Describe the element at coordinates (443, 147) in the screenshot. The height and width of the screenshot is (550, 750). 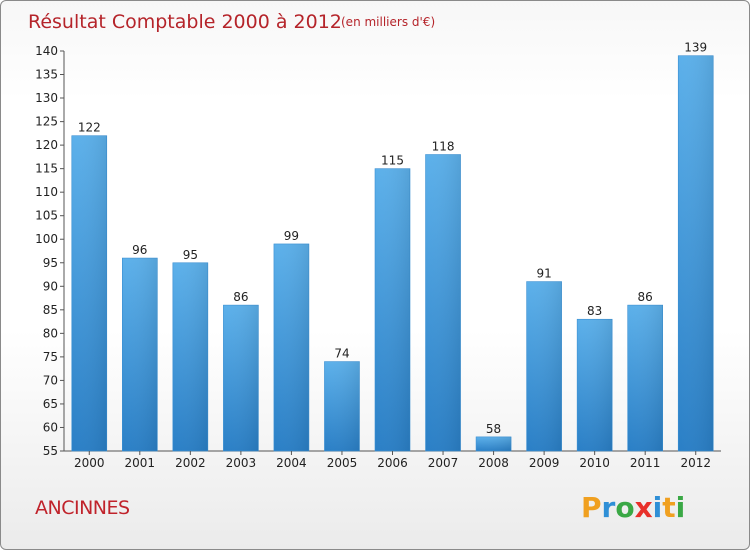
I see `data-label-2007: 118` at that location.